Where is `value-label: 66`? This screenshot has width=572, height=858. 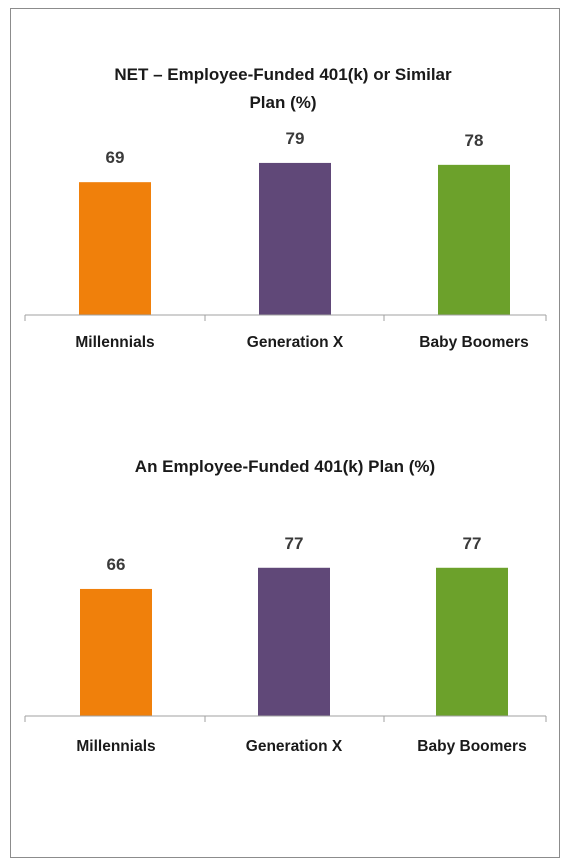
value-label: 66 is located at coordinates (116, 564).